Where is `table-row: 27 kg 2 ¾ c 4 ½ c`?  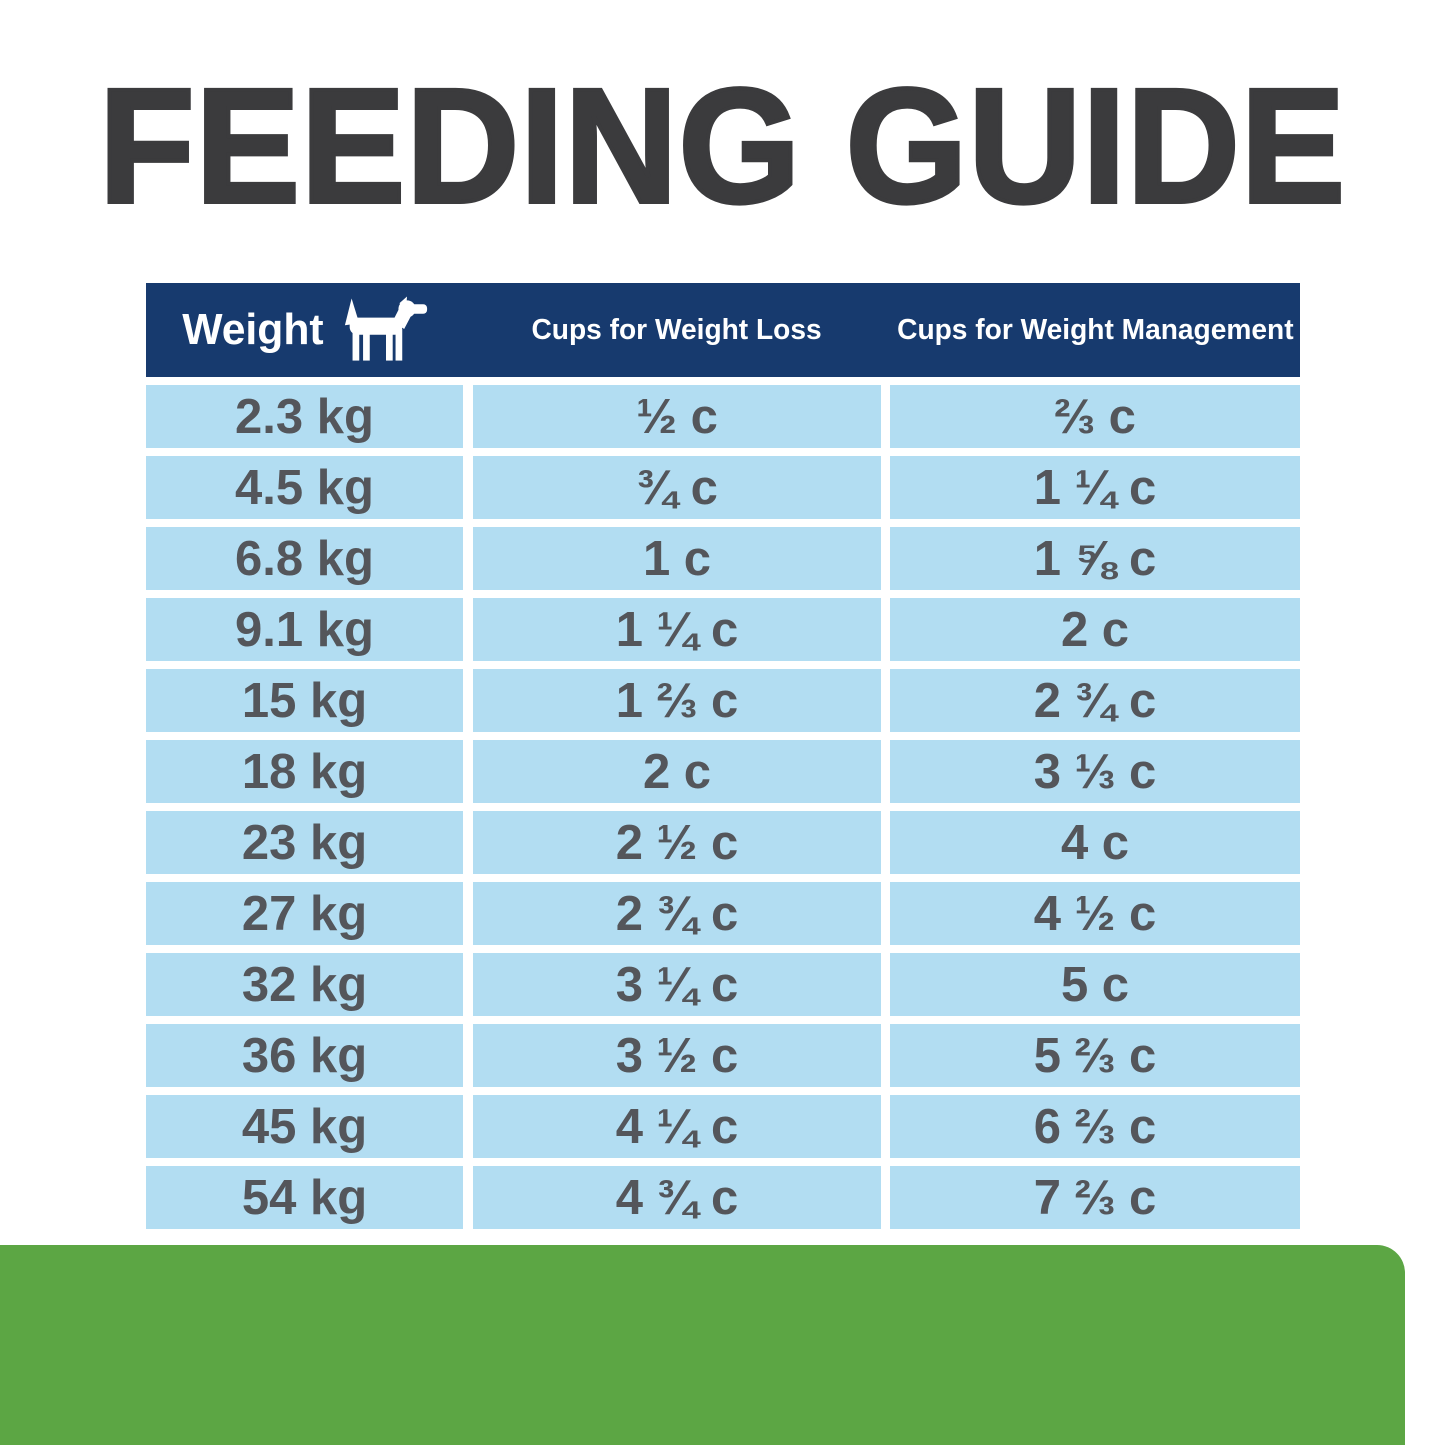 table-row: 27 kg 2 ¾ c 4 ½ c is located at coordinates (723, 913).